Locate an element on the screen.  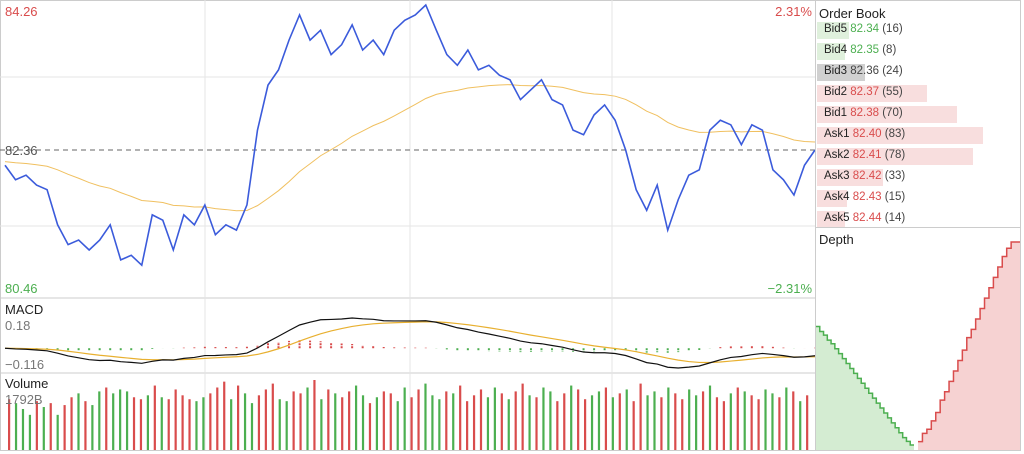
order-book-row: Bid1 82.38 (70) is located at coordinates (918, 115).